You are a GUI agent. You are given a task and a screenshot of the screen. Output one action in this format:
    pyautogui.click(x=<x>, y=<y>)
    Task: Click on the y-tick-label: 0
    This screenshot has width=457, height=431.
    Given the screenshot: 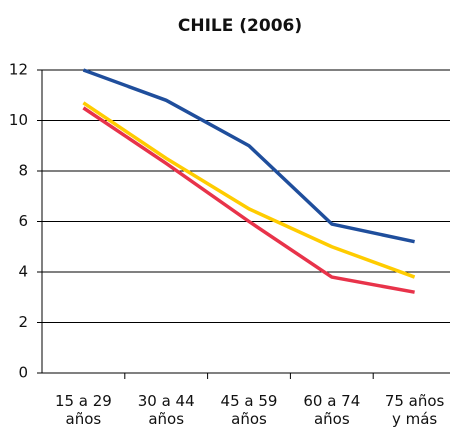 What is the action you would take?
    pyautogui.click(x=23, y=373)
    